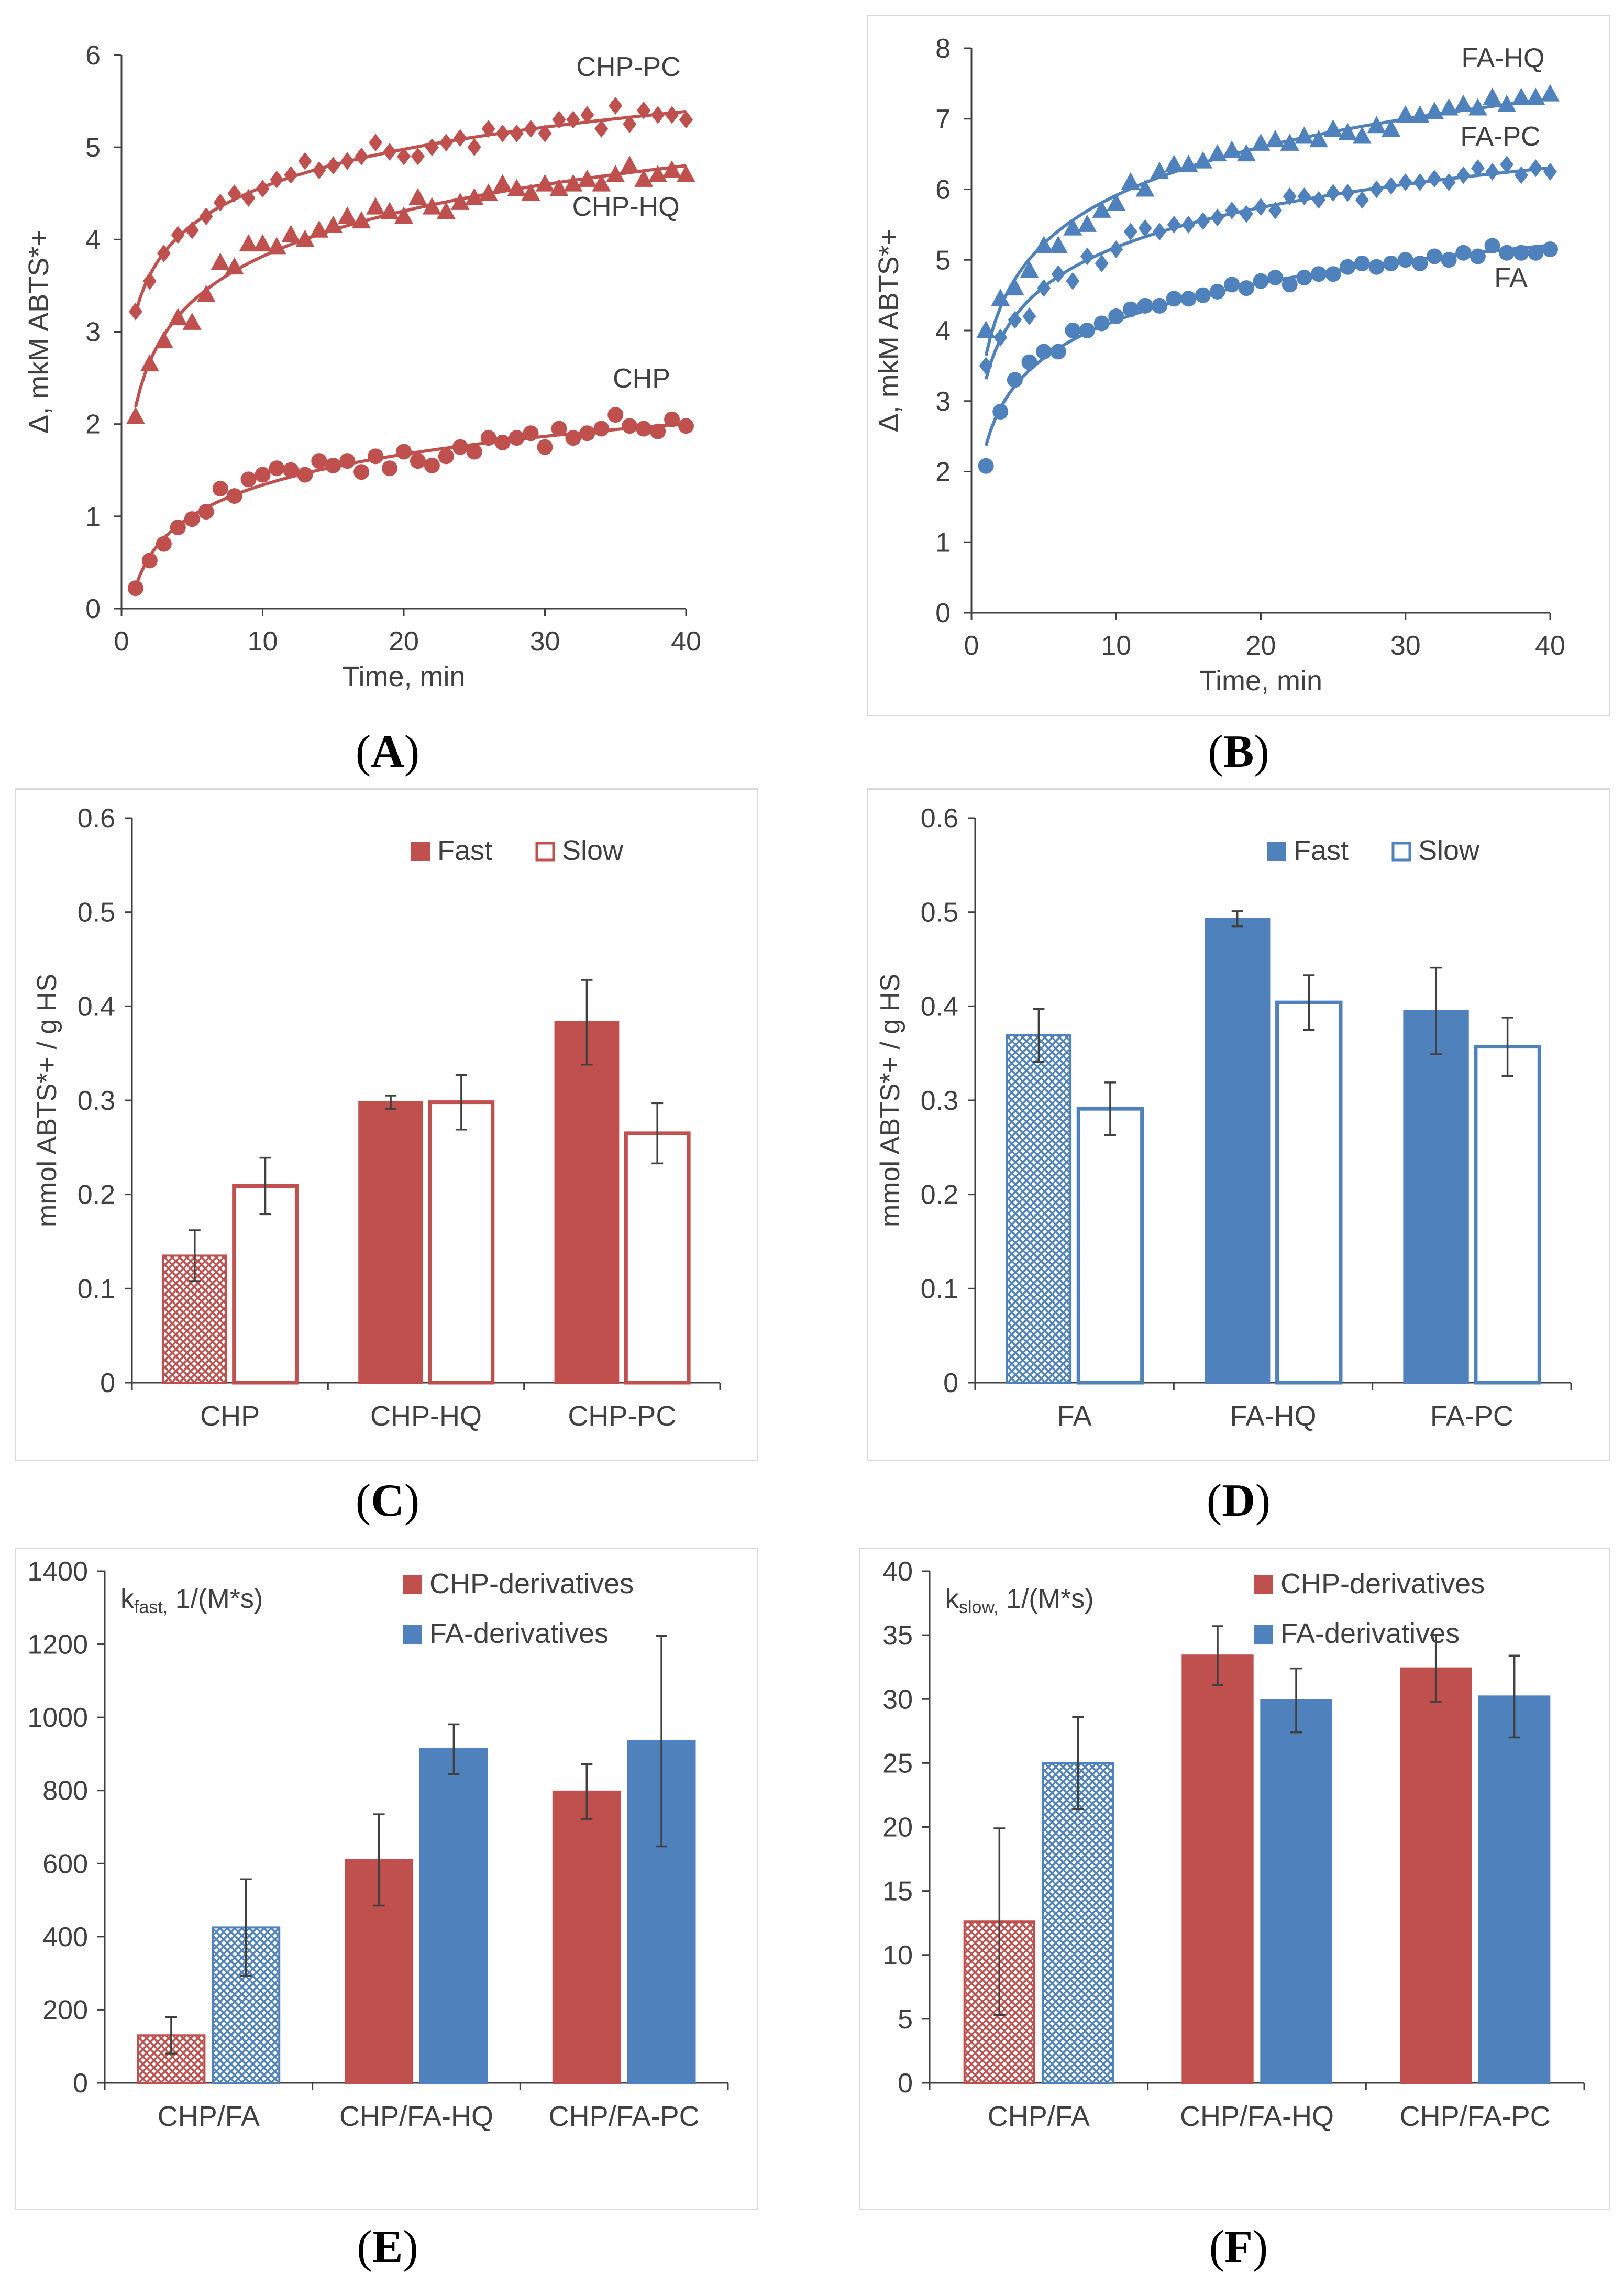 The image size is (1624, 2285). Describe the element at coordinates (943, 49) in the screenshot. I see `y-tick-label: 8` at that location.